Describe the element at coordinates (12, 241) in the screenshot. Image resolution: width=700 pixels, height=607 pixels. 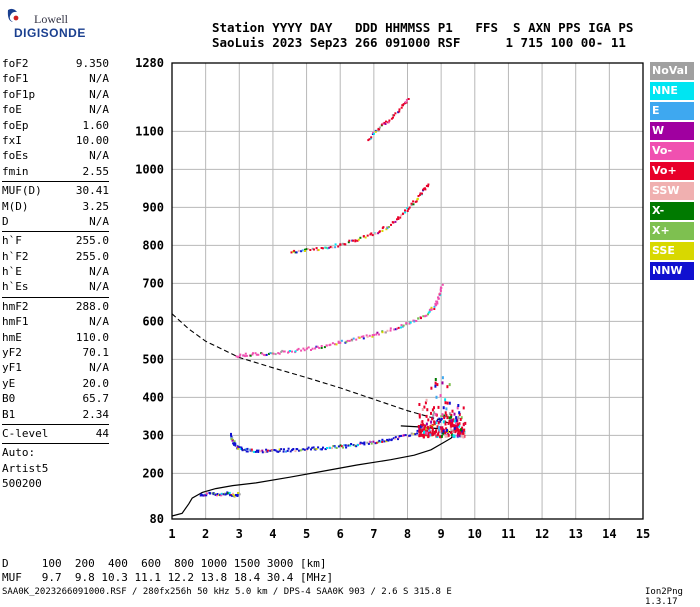
I see `param-name: h`F` at that location.